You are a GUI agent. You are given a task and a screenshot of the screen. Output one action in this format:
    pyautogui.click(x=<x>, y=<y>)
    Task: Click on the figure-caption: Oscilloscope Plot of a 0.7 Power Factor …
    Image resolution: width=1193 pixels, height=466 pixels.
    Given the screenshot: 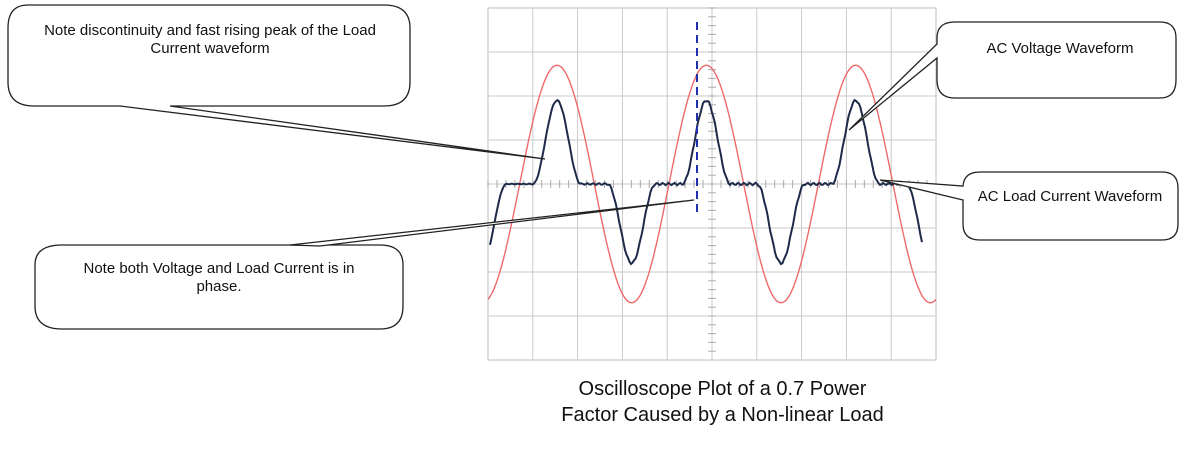 What is the action you would take?
    pyautogui.click(x=722, y=402)
    